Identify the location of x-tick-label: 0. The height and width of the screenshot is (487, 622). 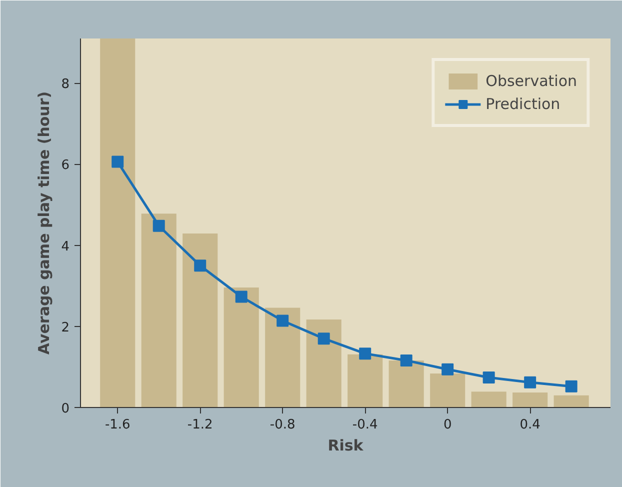
(447, 425).